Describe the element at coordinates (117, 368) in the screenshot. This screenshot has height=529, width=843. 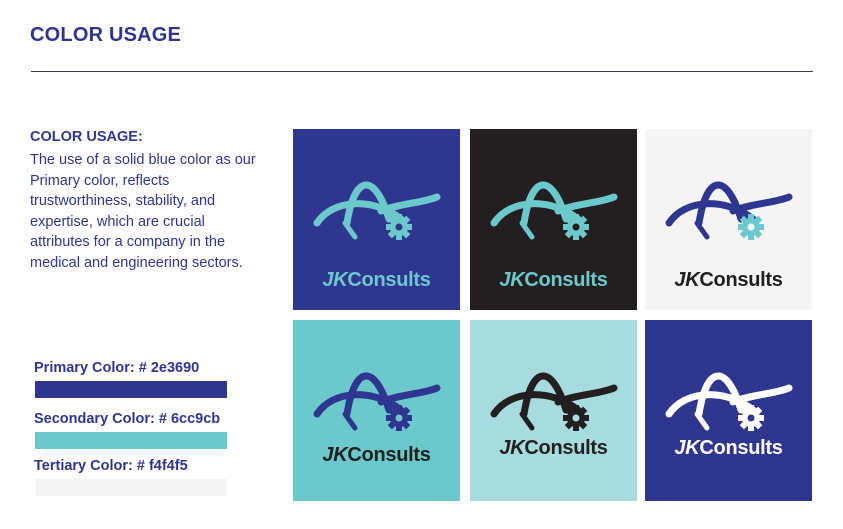
I see `primary-color-label: Primary Color: # 2e3690` at that location.